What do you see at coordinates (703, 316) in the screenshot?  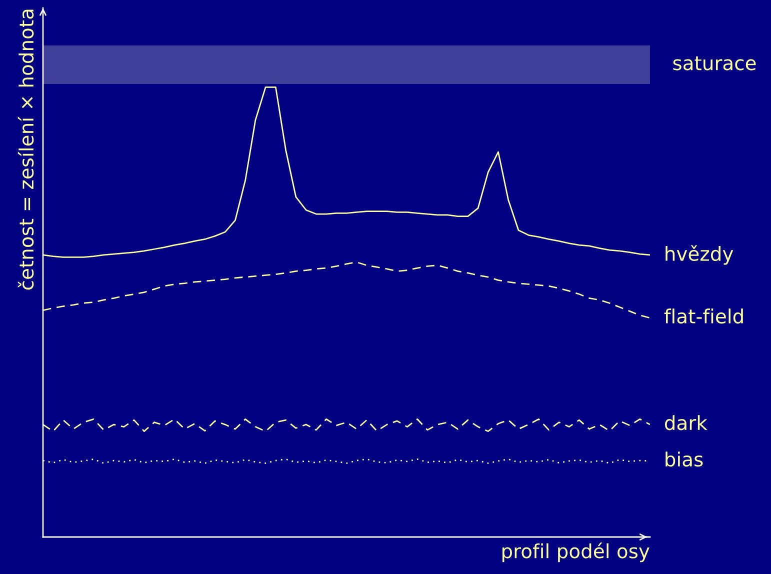 I see `series-label: flat-field` at bounding box center [703, 316].